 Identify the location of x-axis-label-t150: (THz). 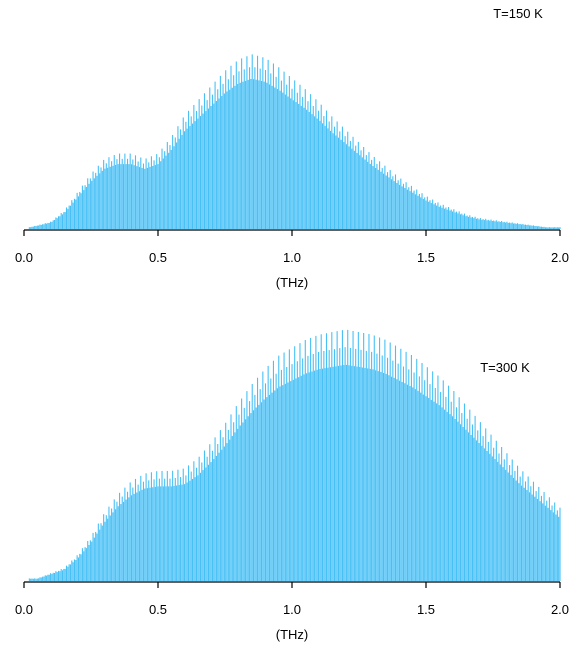
(292, 282).